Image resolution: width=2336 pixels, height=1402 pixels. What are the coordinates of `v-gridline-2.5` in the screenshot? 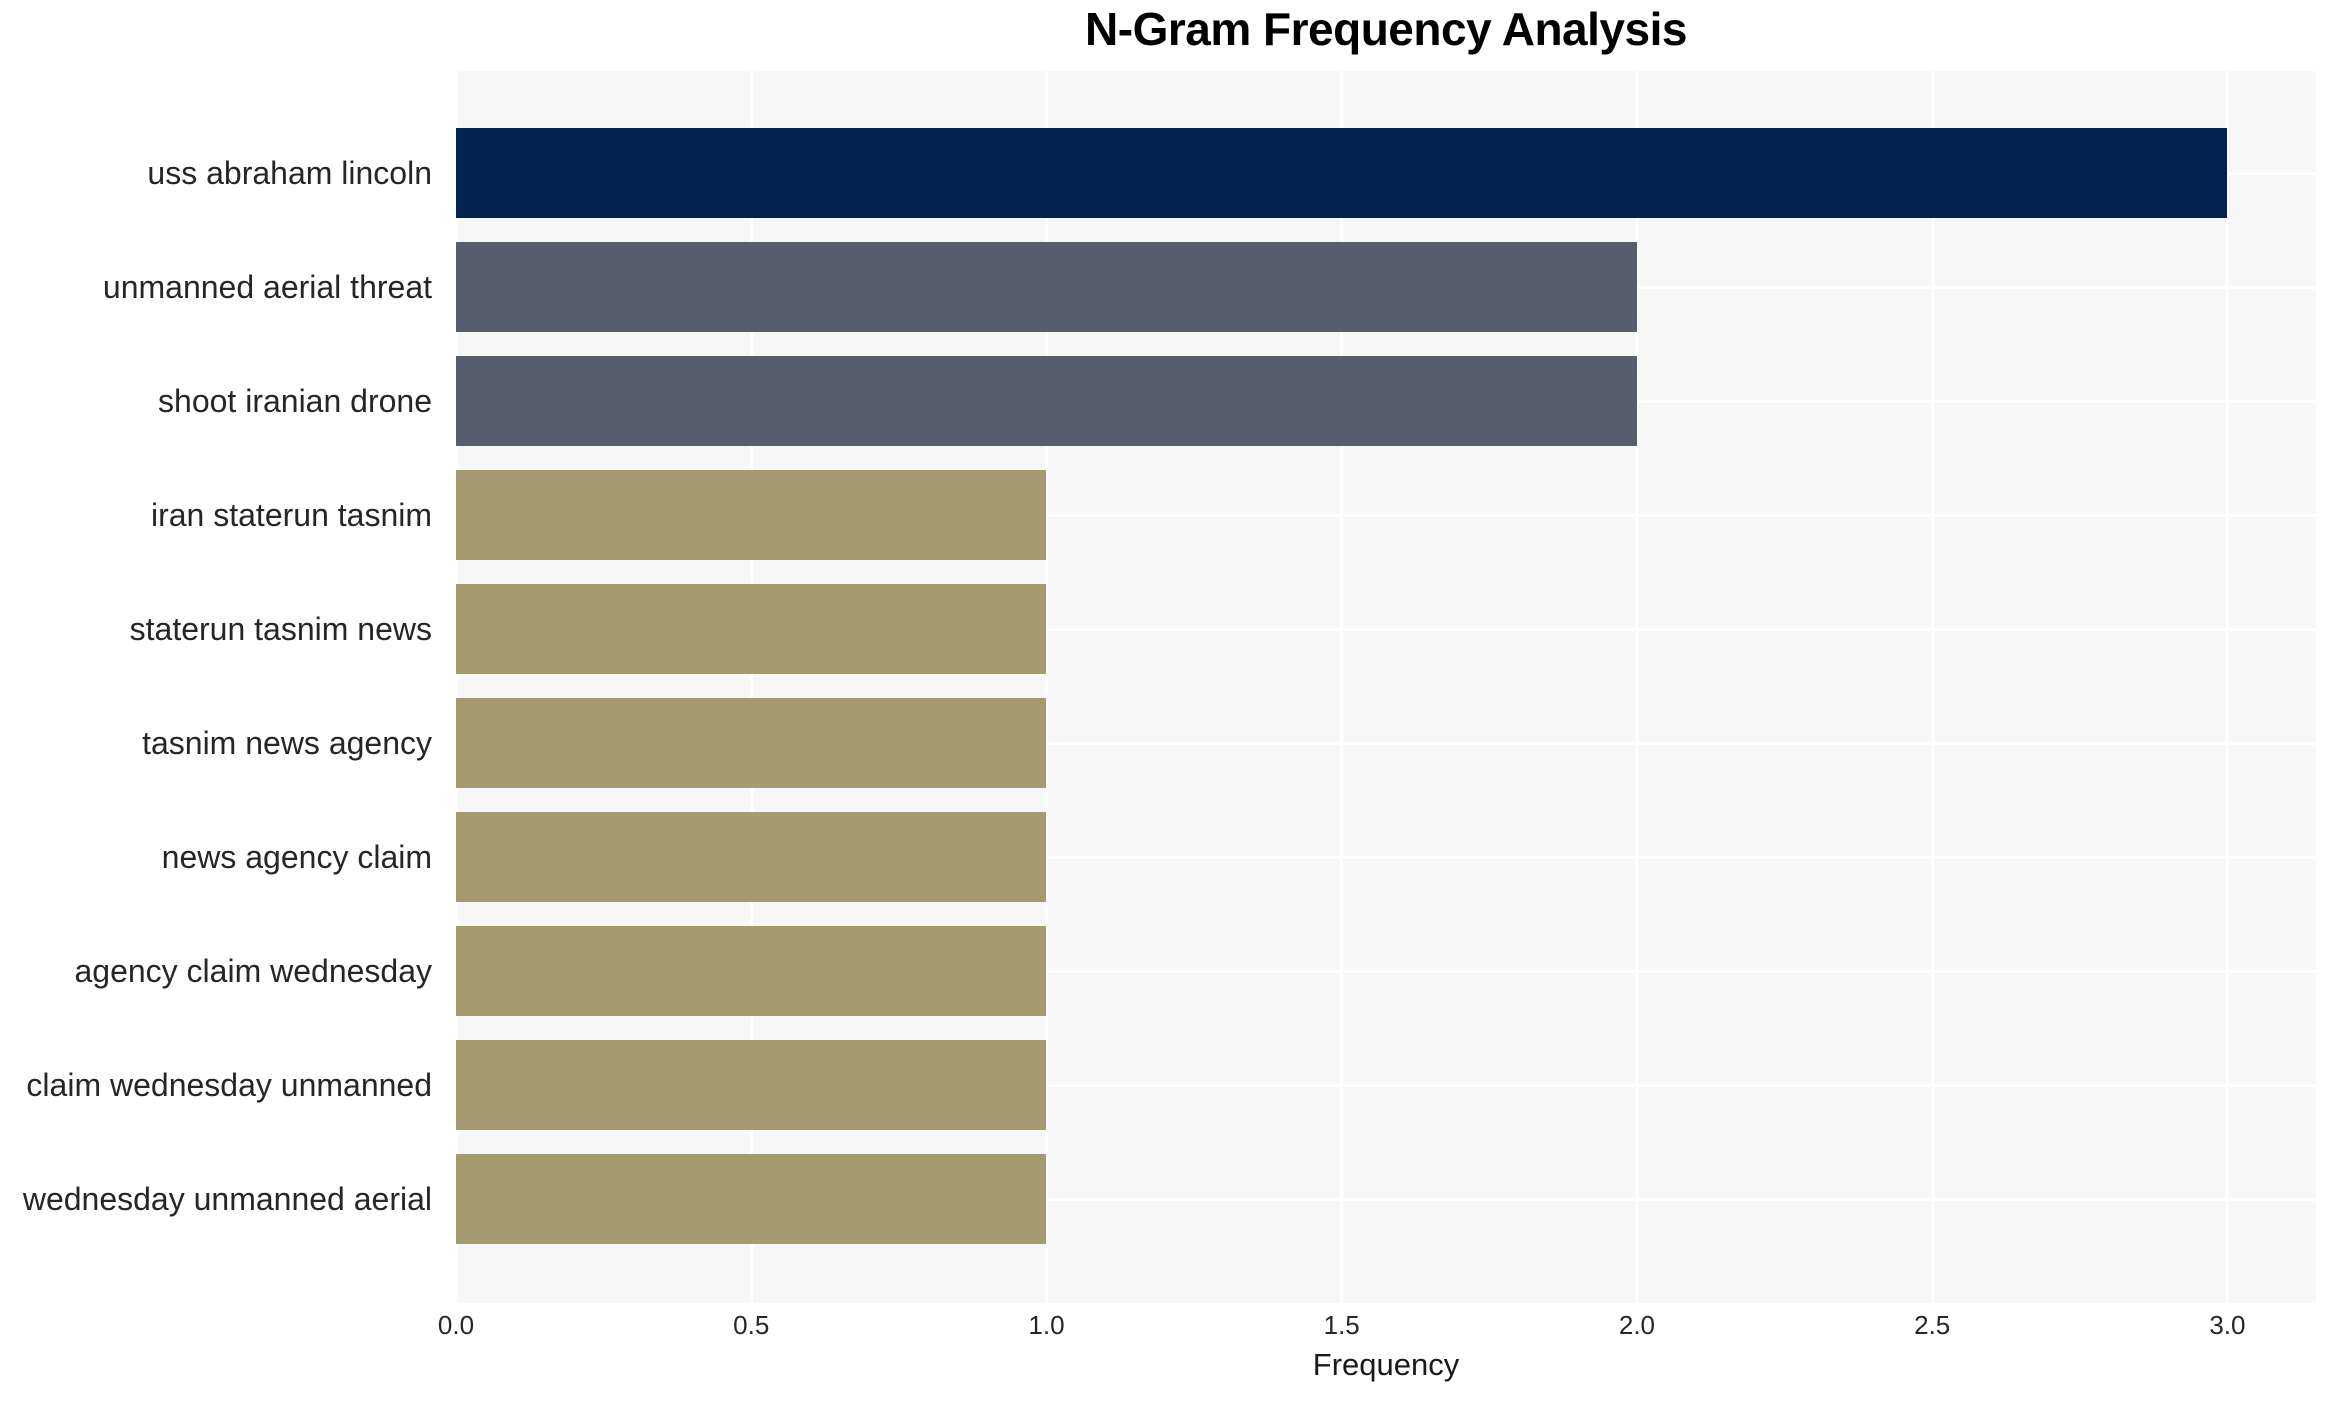 It's located at (1932, 687).